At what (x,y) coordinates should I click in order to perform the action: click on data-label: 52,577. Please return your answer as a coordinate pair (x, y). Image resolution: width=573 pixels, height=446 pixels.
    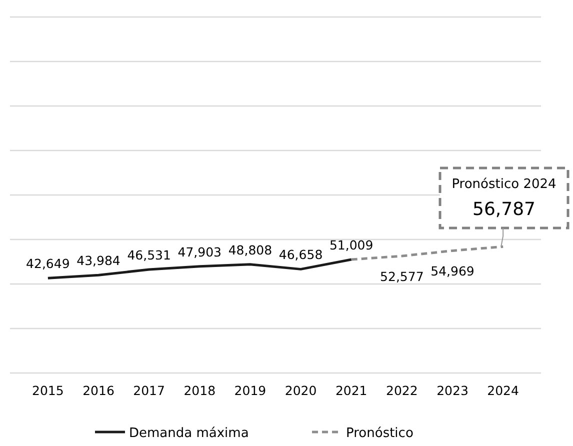
    Looking at the image, I should click on (402, 276).